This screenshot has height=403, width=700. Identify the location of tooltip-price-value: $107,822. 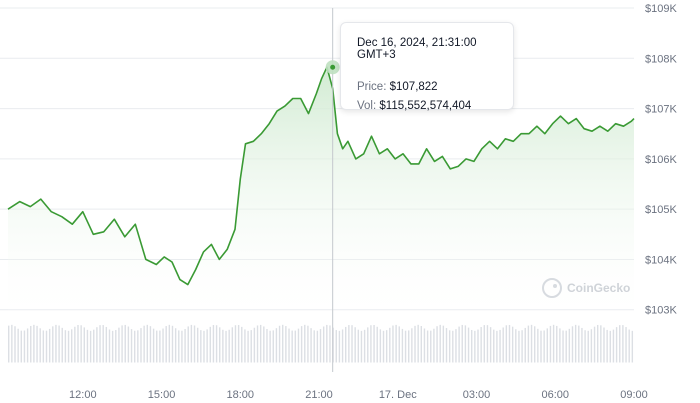
(413, 87).